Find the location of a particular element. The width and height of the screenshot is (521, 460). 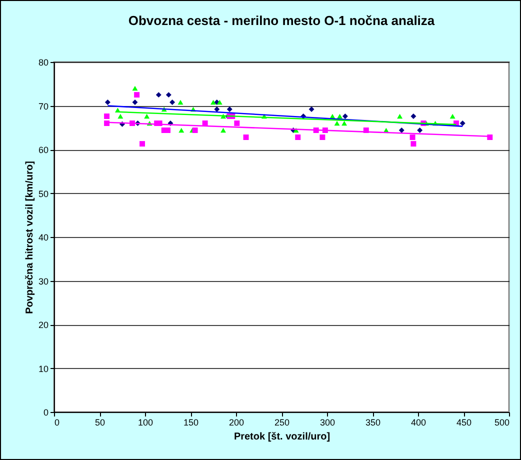

chart-title: Obvozna cesta - merilno mesto O-1 nočna analiza is located at coordinates (282, 20).